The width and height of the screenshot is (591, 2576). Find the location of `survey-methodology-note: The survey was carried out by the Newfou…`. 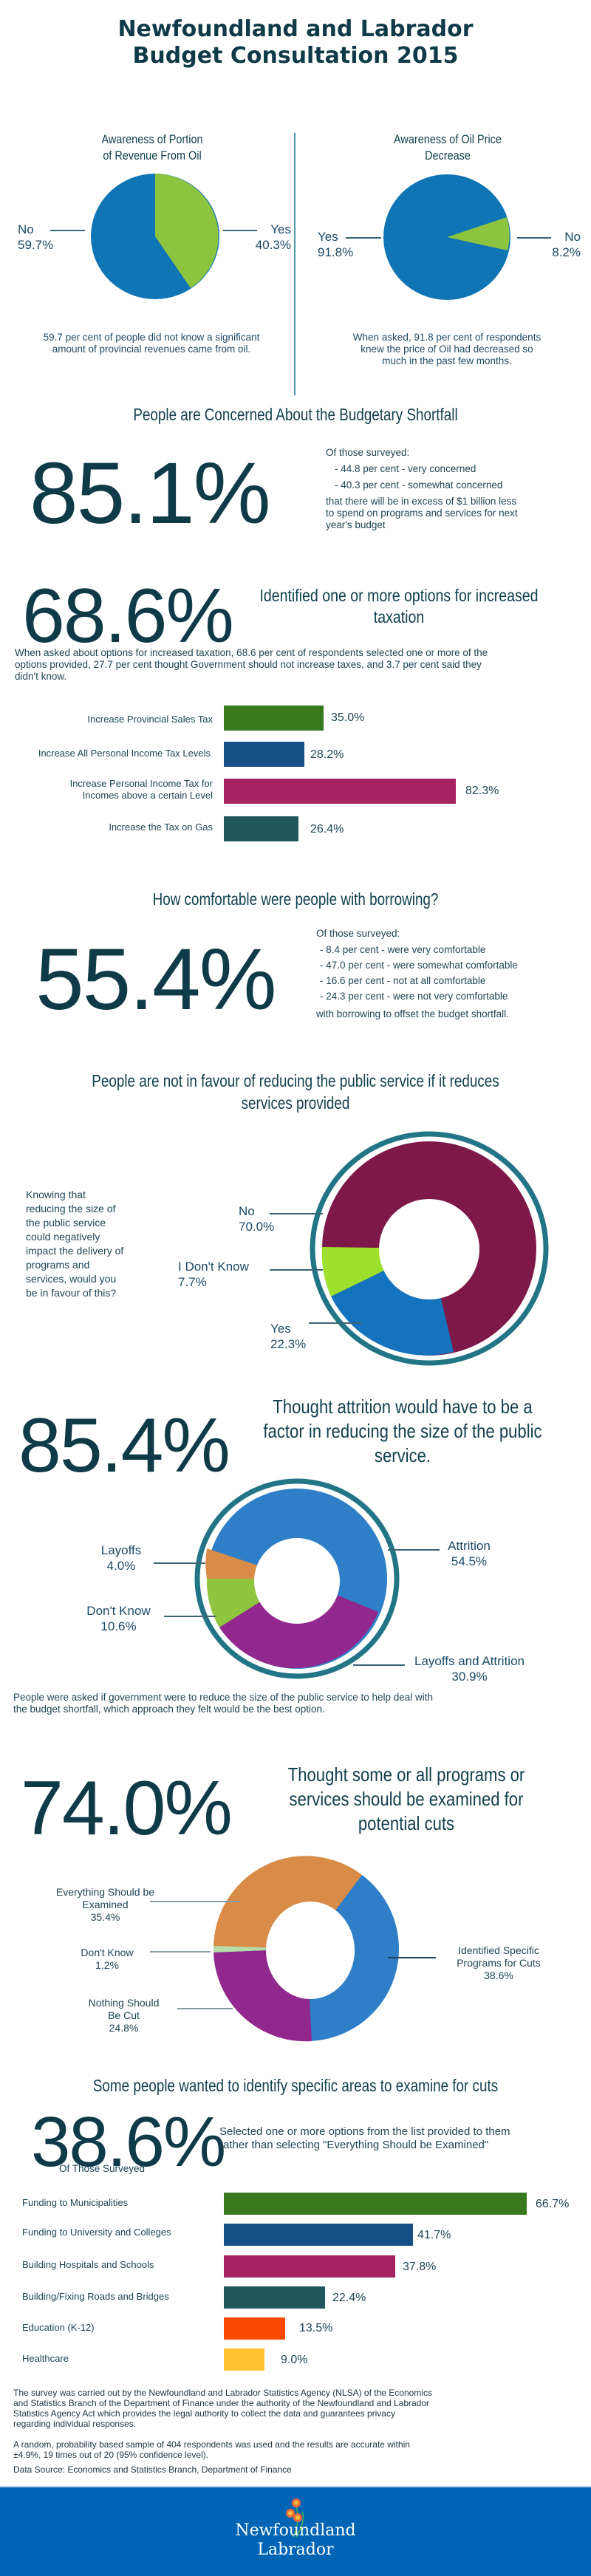

survey-methodology-note: The survey was carried out by the Newfou… is located at coordinates (257, 2431).